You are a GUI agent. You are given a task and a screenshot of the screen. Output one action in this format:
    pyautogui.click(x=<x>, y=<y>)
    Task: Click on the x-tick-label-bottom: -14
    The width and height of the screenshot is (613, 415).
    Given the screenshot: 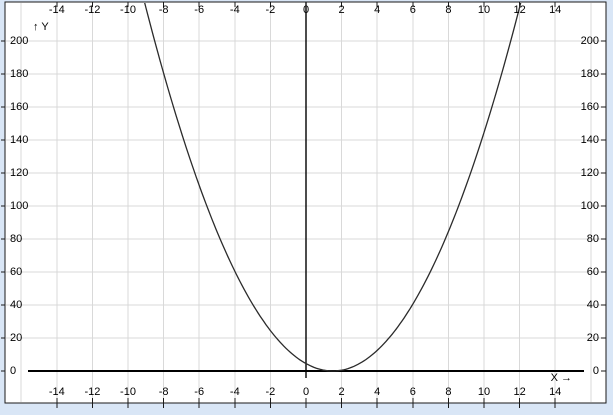 What is the action you would take?
    pyautogui.click(x=57, y=392)
    